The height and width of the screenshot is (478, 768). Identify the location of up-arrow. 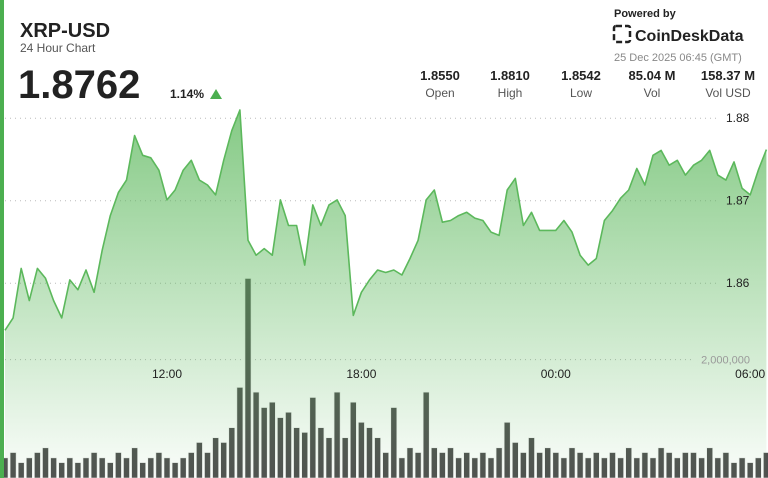
(216, 94).